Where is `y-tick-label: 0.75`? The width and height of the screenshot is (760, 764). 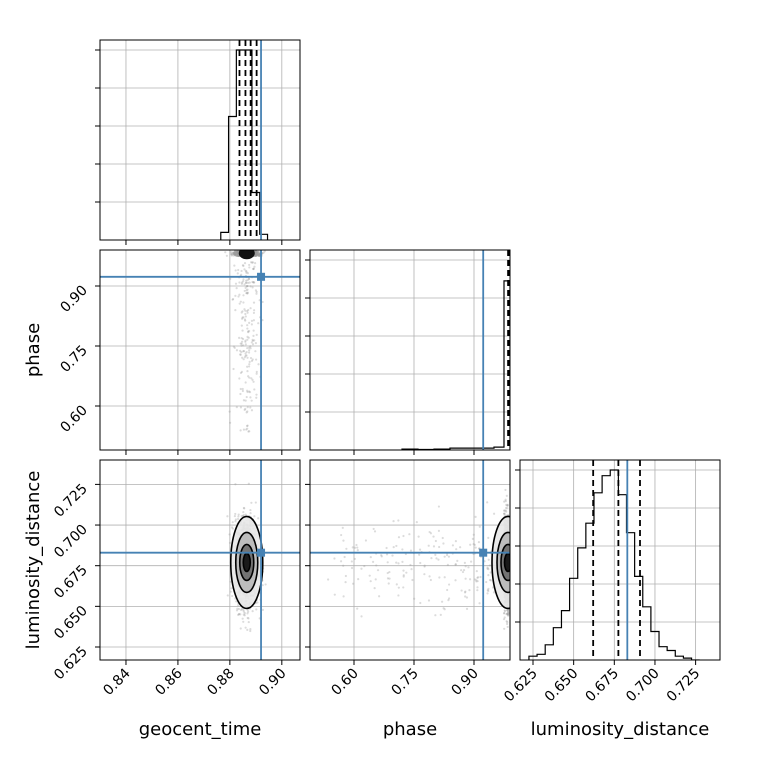
y-tick-label: 0.75 is located at coordinates (73, 359).